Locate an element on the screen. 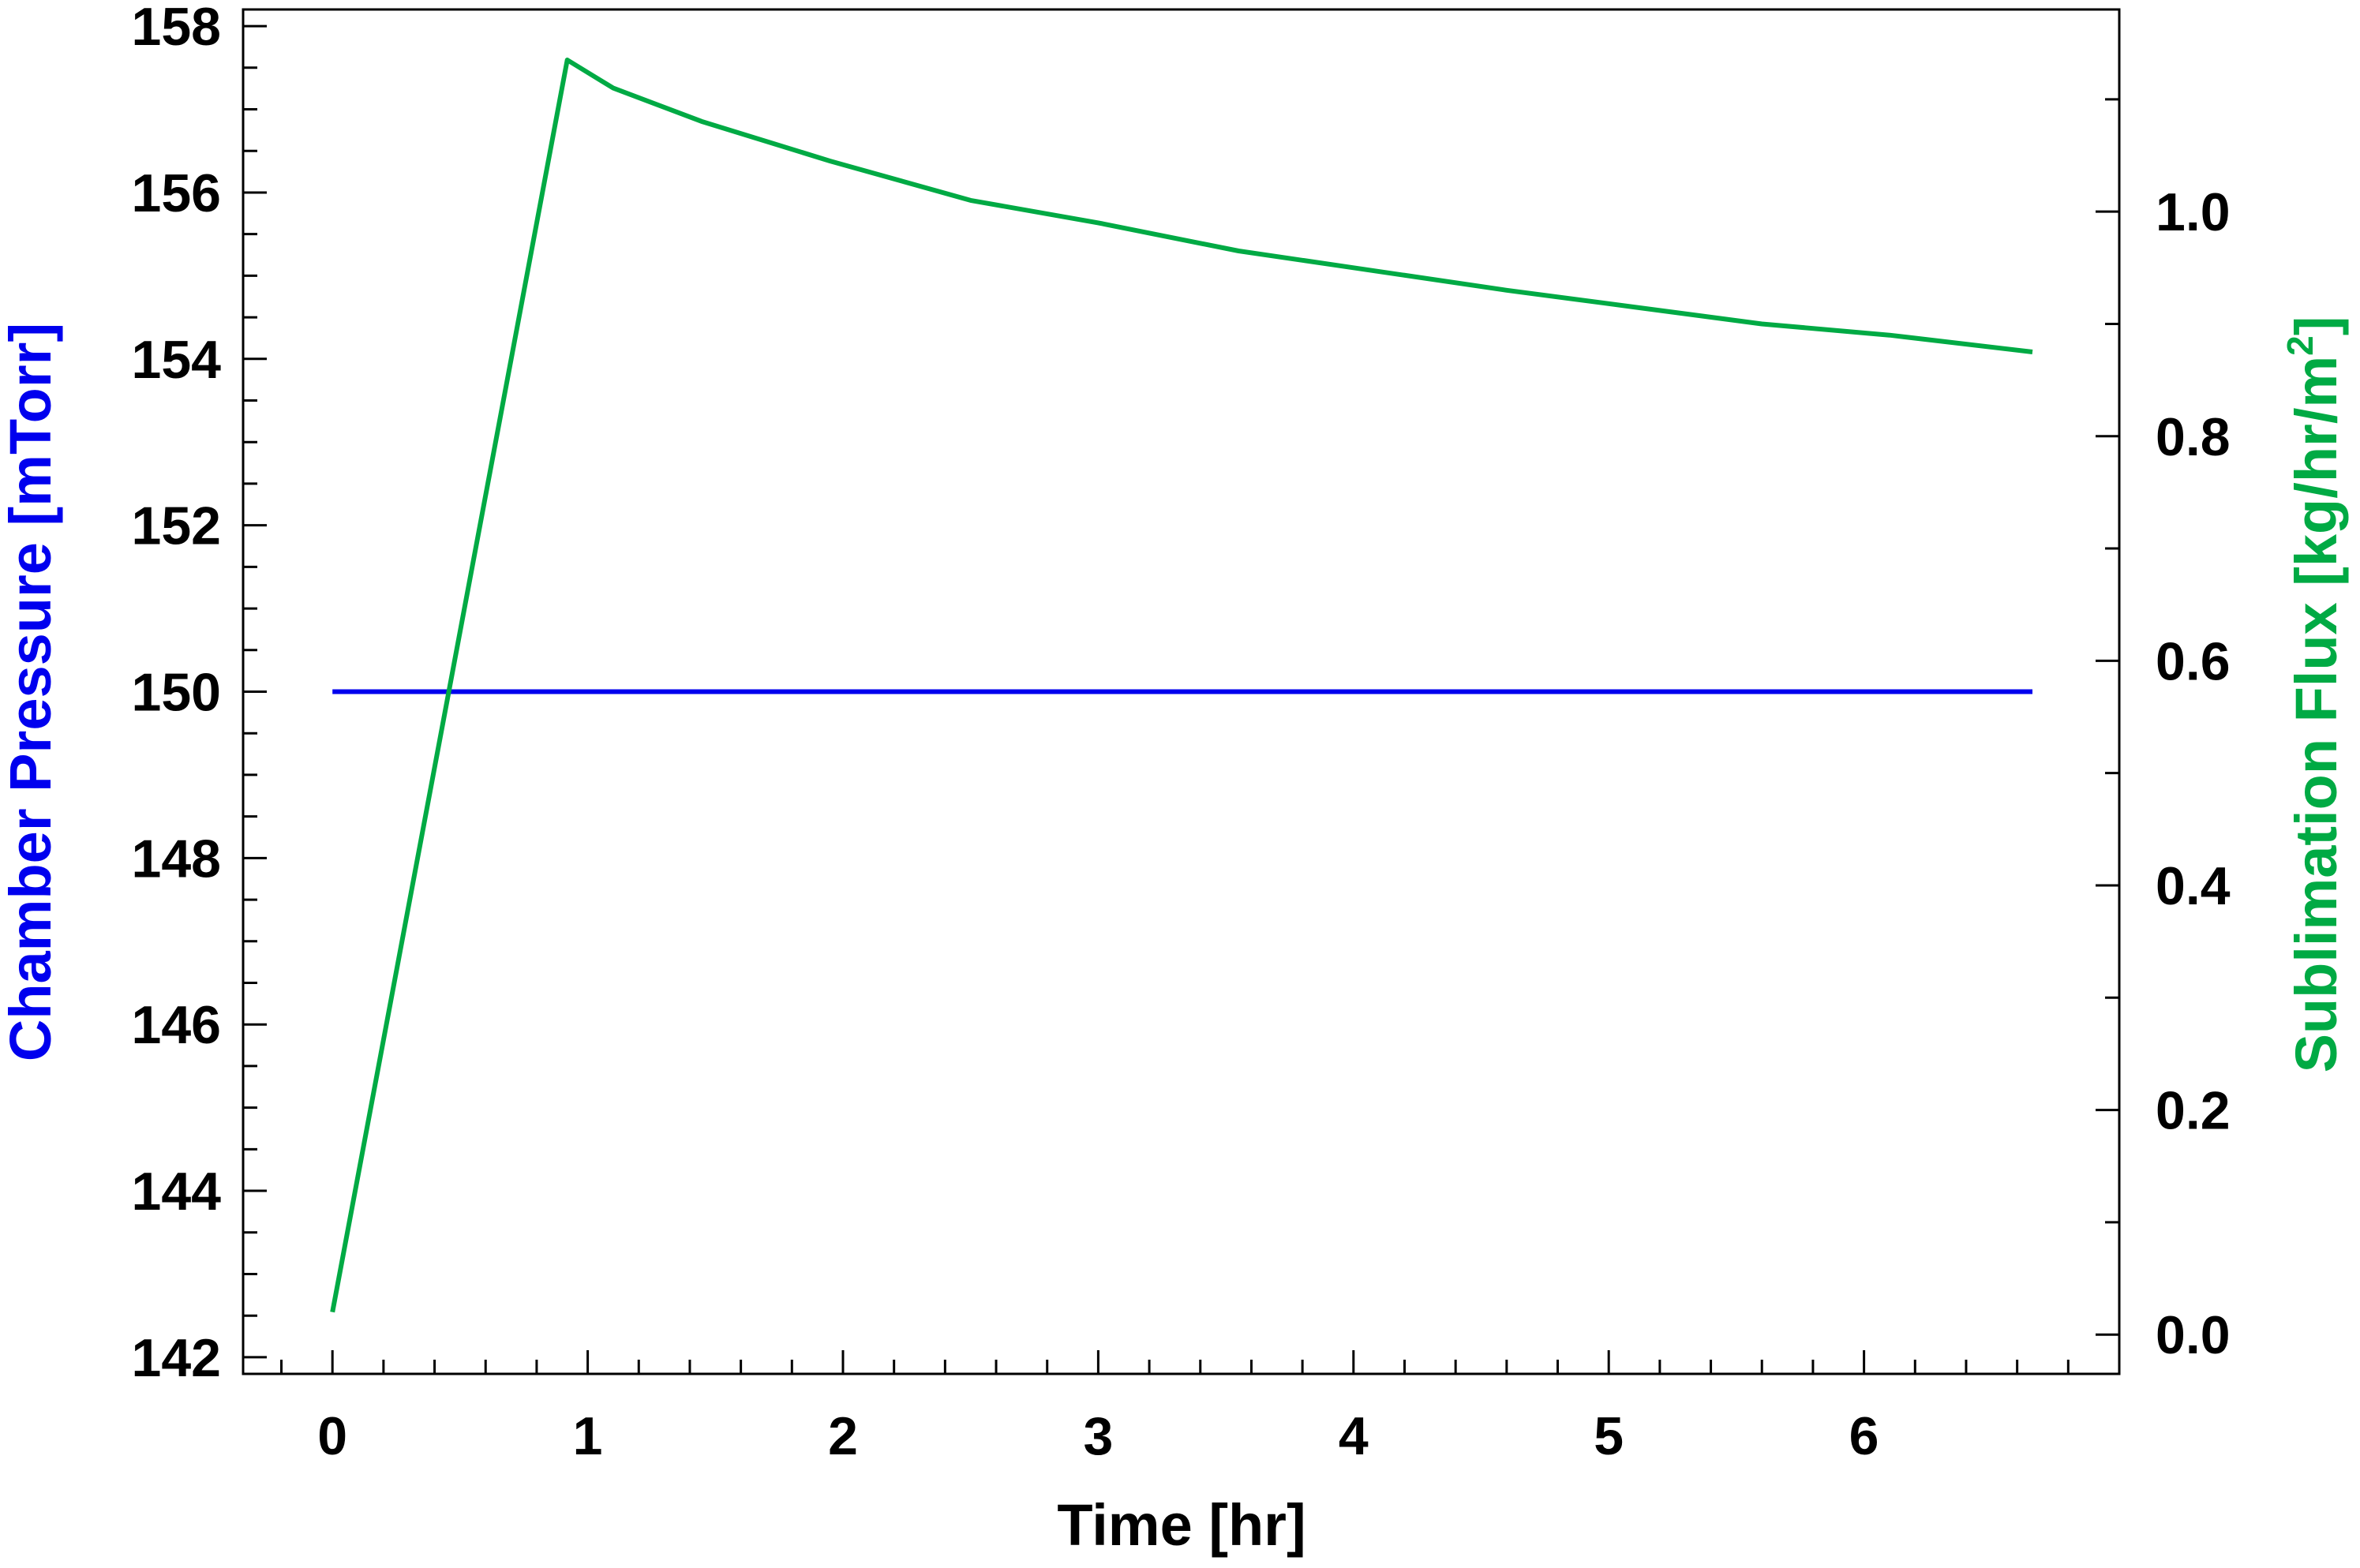  y-right-tick-label: 0.0 is located at coordinates (2193, 1335).